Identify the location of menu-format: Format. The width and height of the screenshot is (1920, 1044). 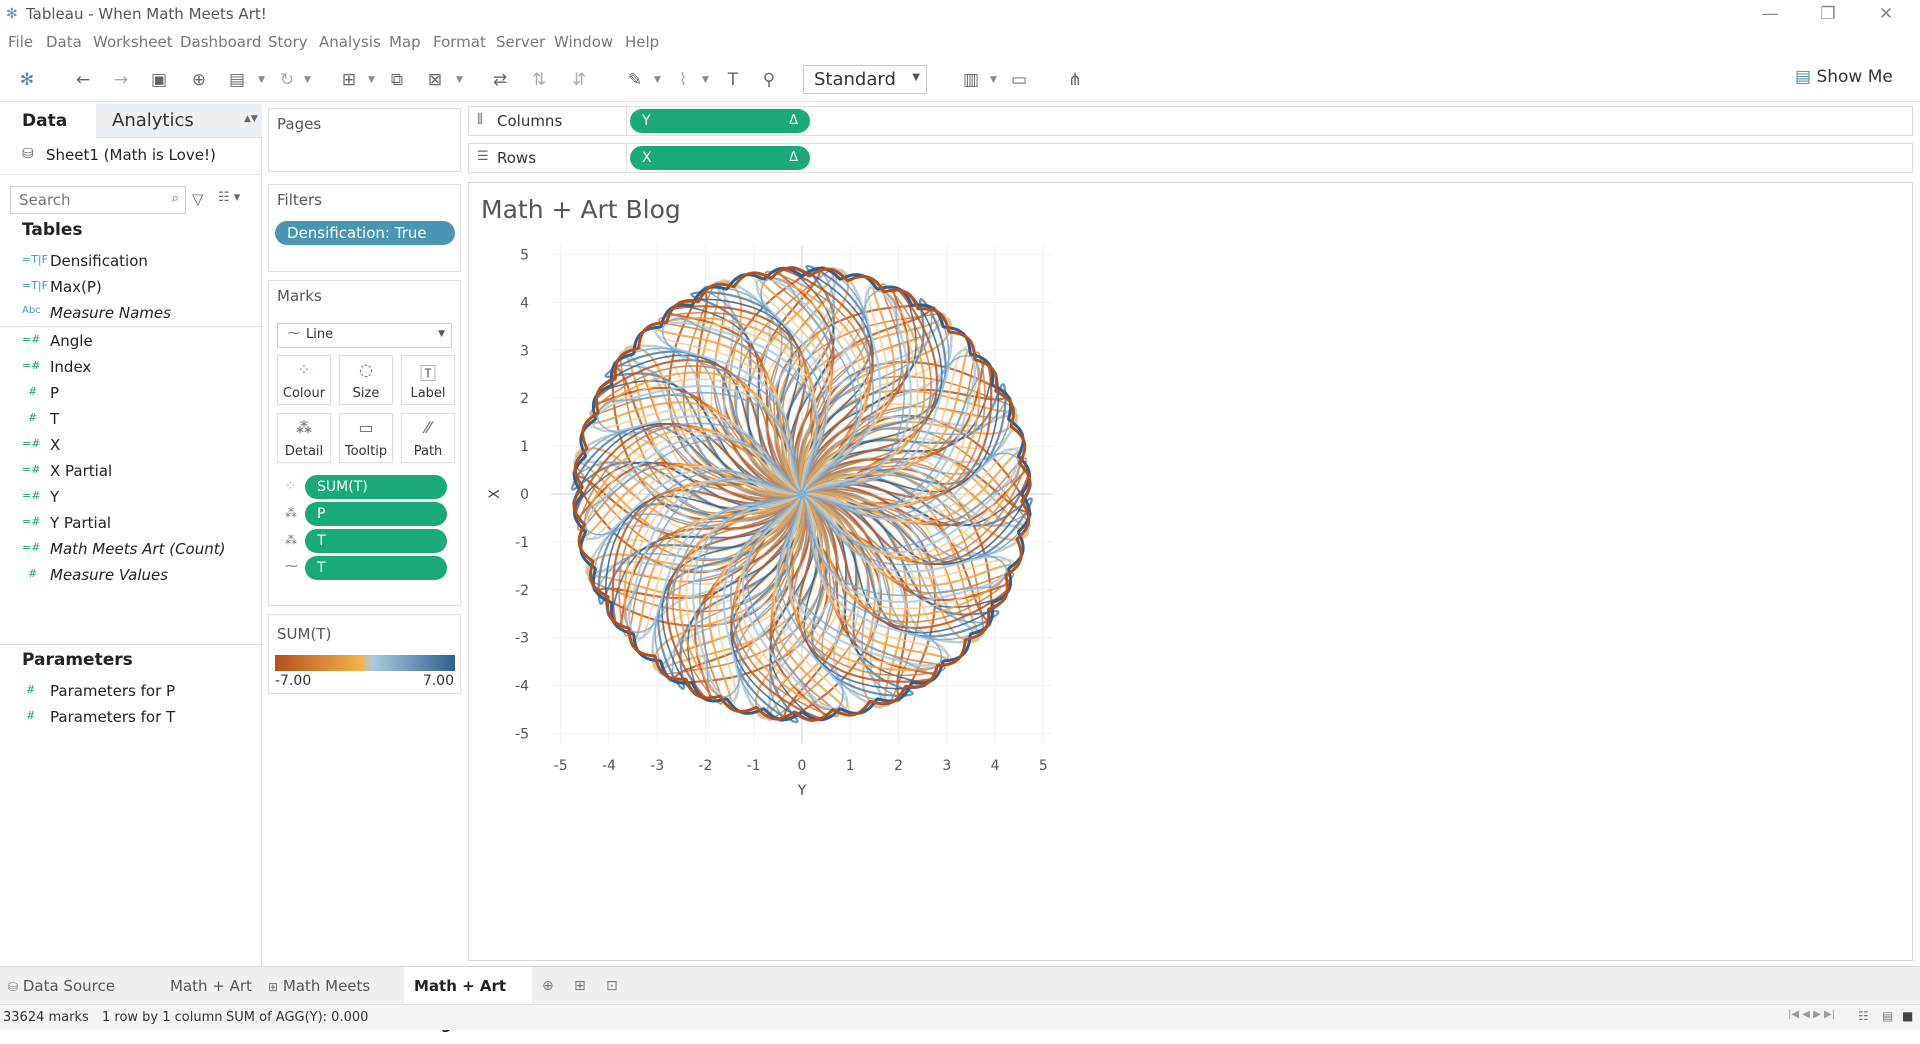
(459, 42).